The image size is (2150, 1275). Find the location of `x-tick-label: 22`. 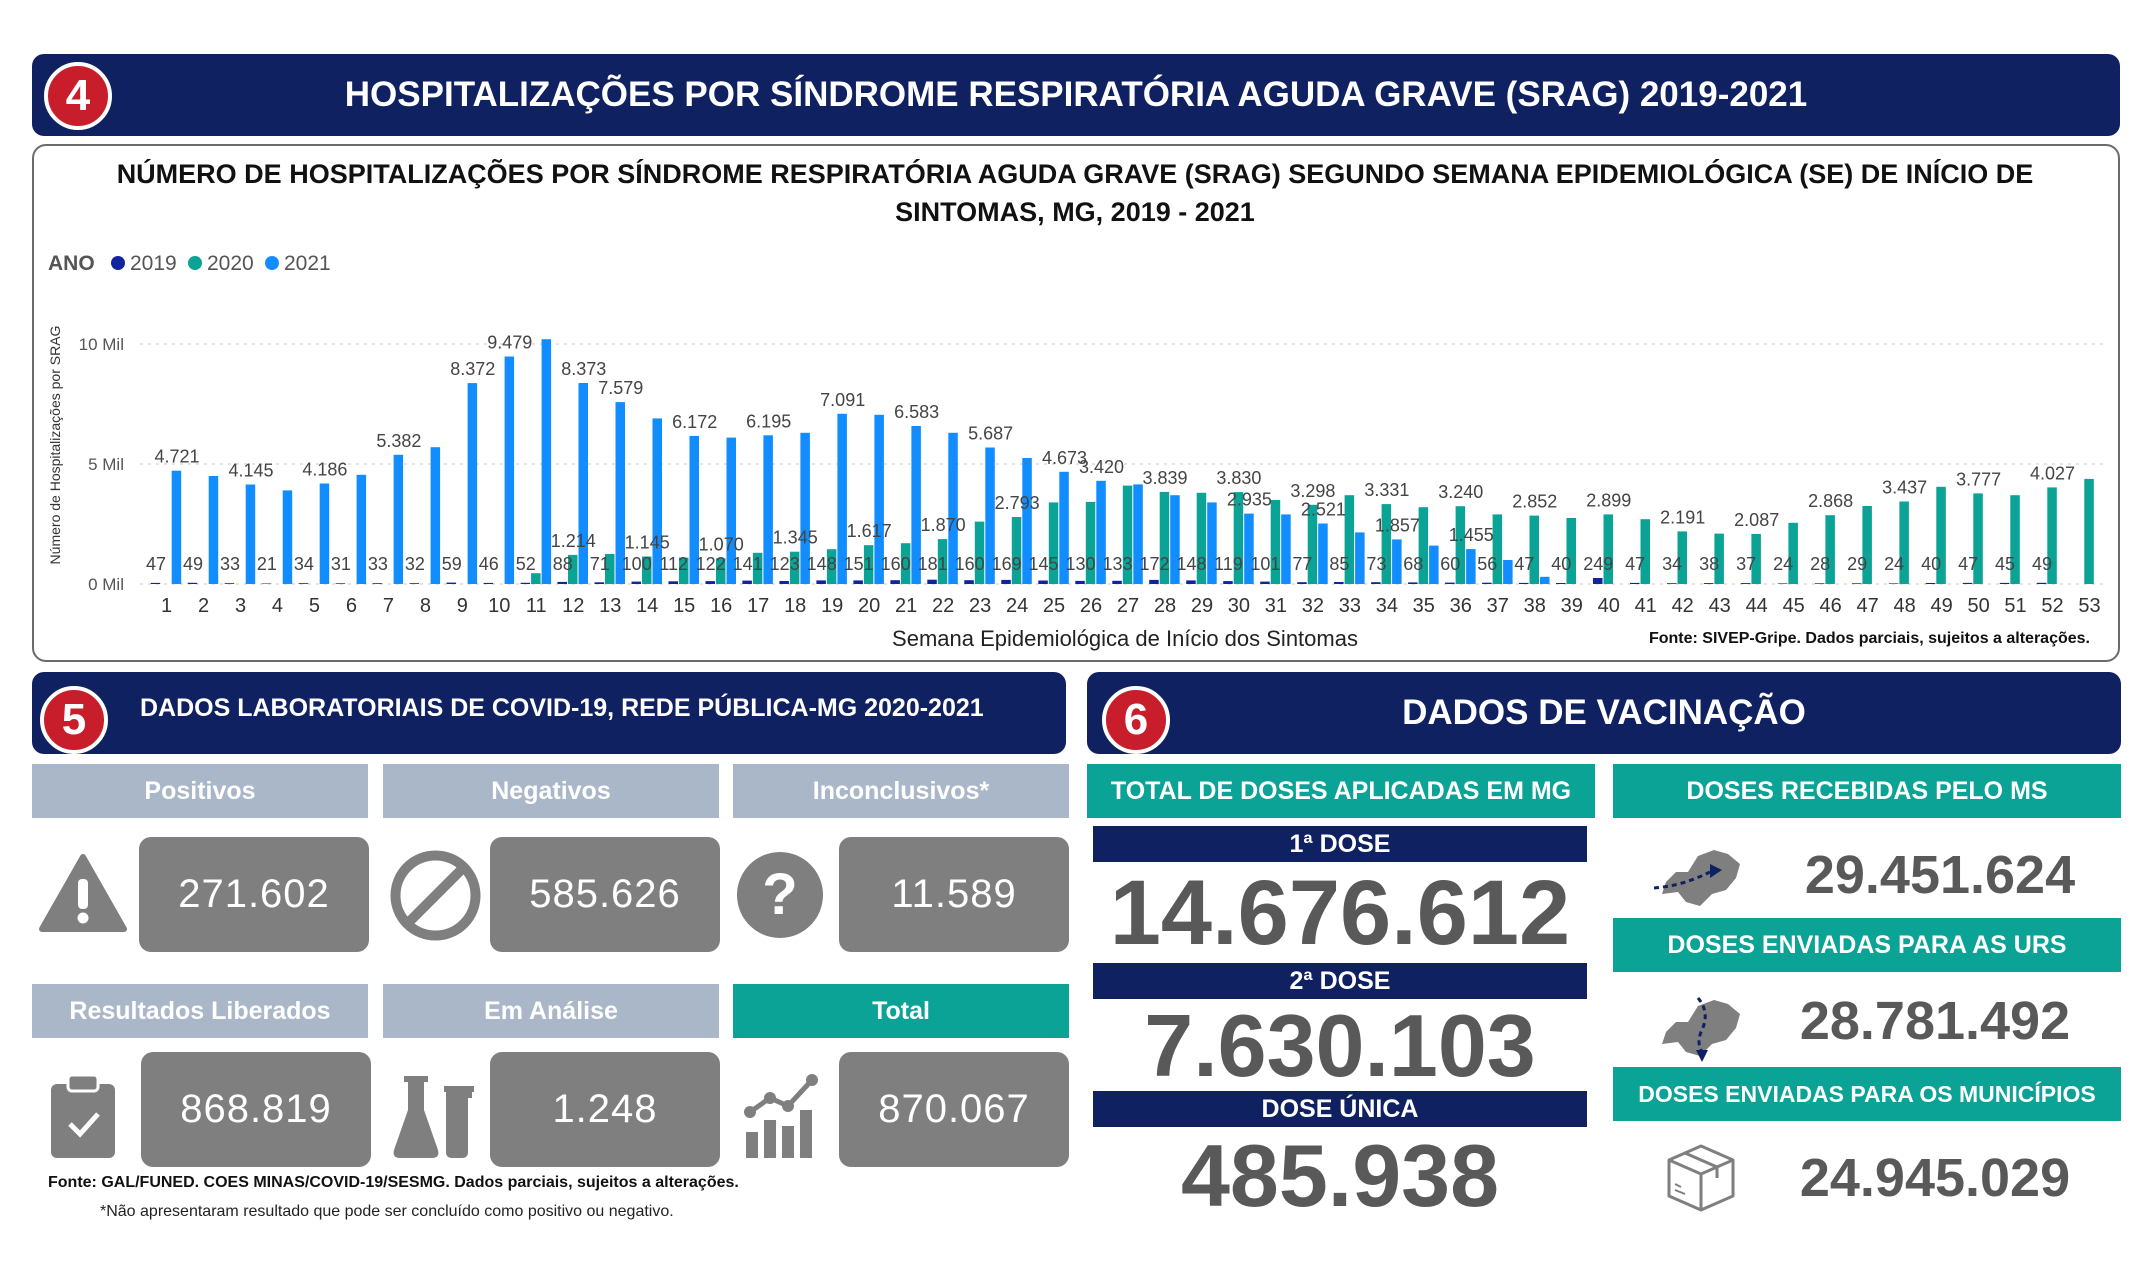

x-tick-label: 22 is located at coordinates (943, 606).